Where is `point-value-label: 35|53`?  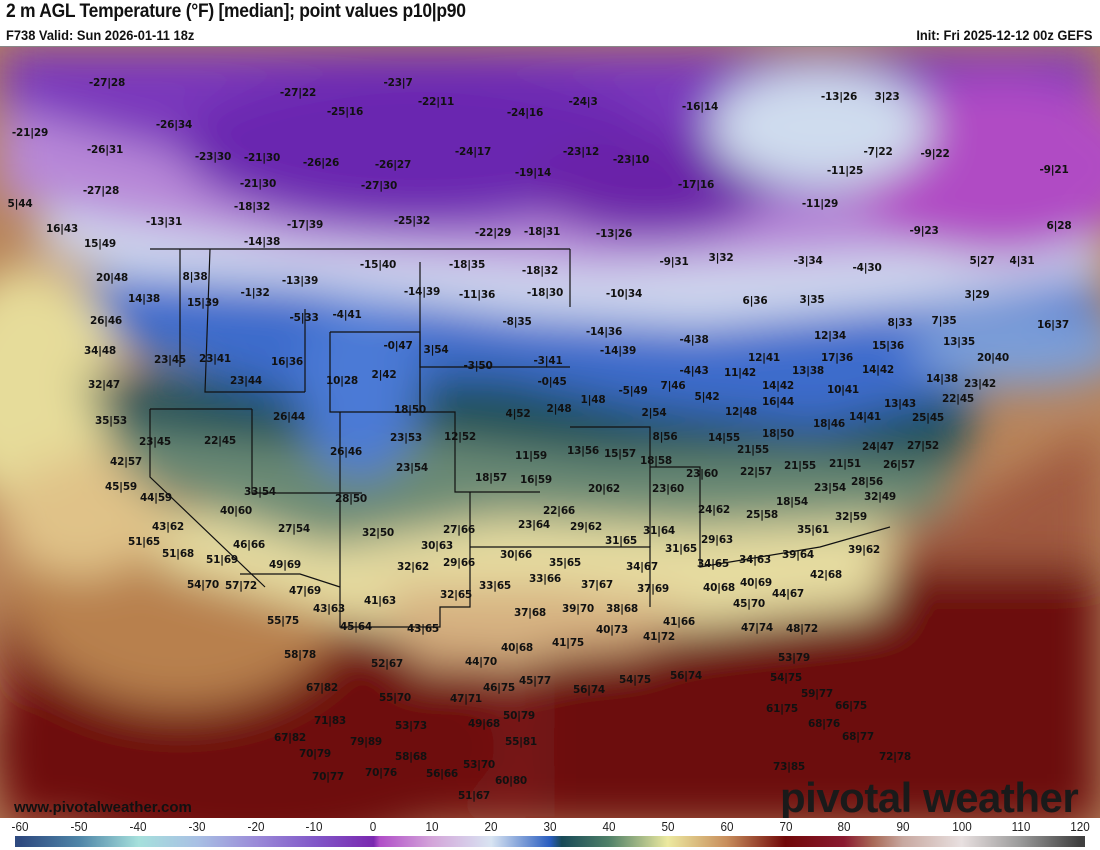 point-value-label: 35|53 is located at coordinates (111, 421).